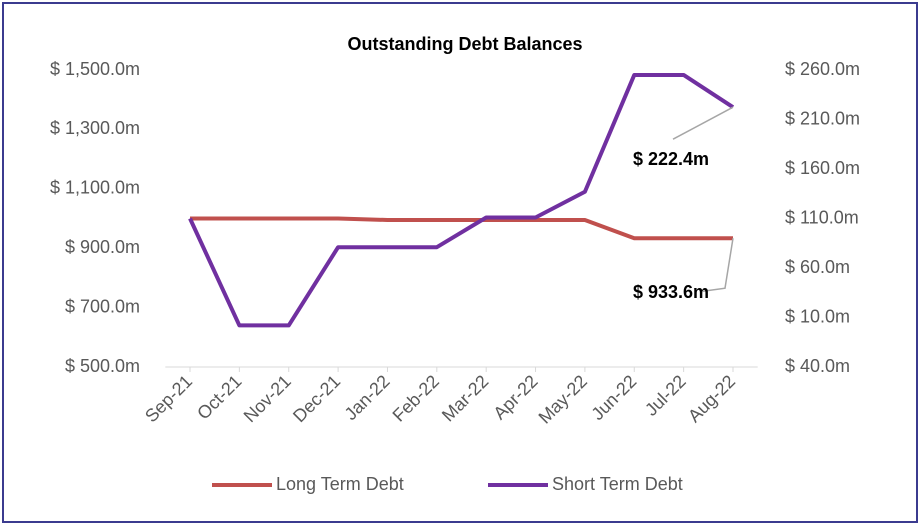  Describe the element at coordinates (95, 188) in the screenshot. I see `y-tick-label: $ 1,100.0m` at that location.